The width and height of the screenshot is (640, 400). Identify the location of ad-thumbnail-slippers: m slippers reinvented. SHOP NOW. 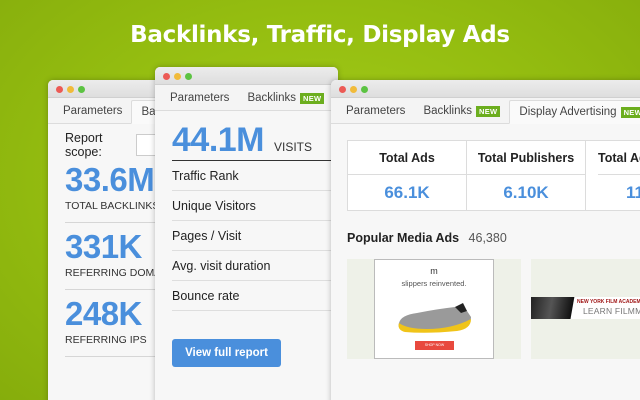
(434, 309).